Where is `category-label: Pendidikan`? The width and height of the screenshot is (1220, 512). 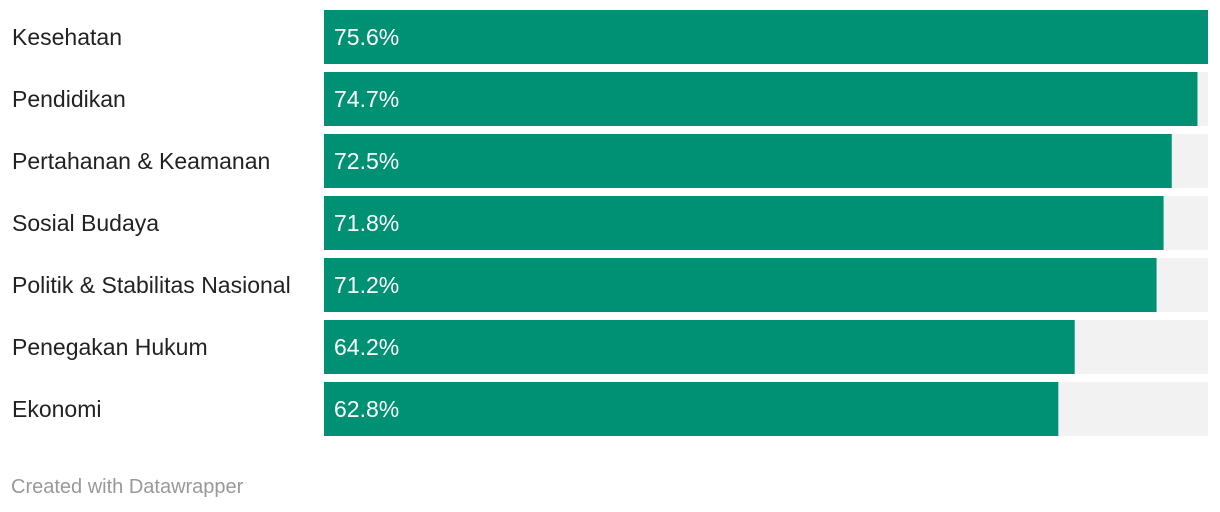
category-label: Pendidikan is located at coordinates (69, 99).